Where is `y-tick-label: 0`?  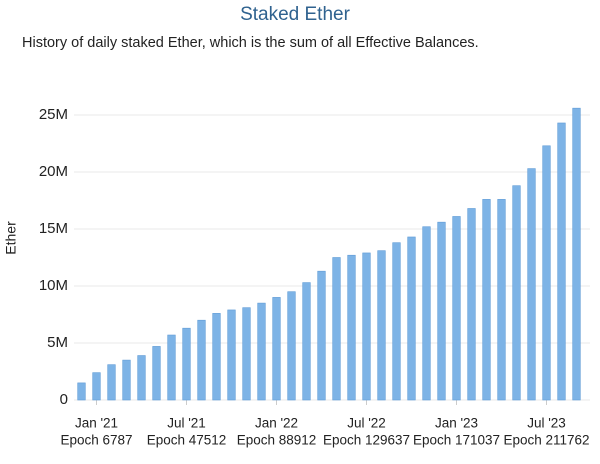
y-tick-label: 0 is located at coordinates (64, 399).